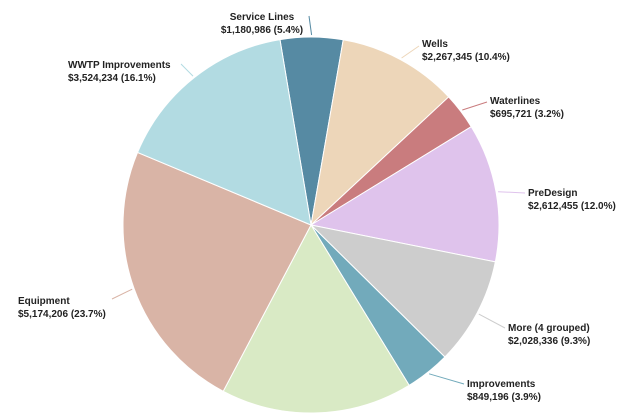 The image size is (629, 420). I want to click on slice-label-more-4-grouped: More (4 grouped), so click(549, 328).